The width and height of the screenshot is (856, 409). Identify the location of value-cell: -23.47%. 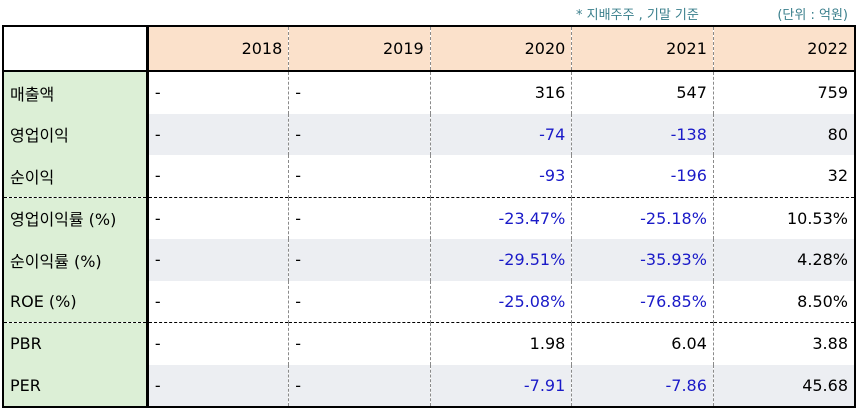
(500, 217).